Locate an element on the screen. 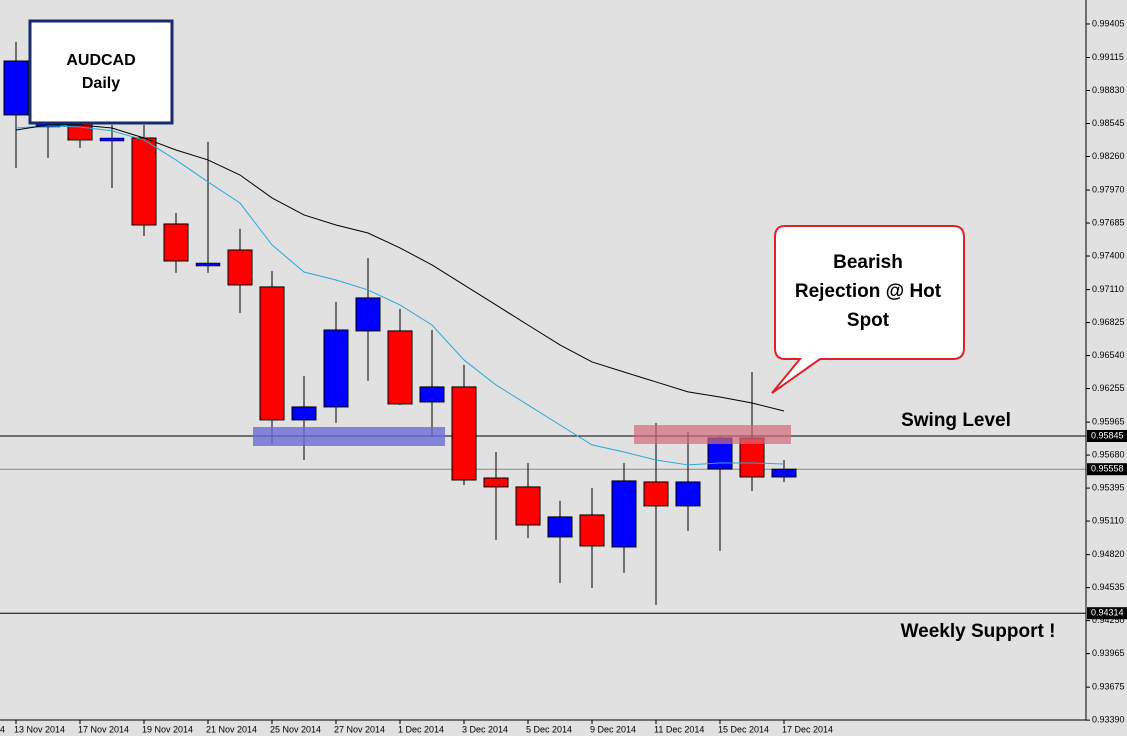  y-tick-label: 0.97685 is located at coordinates (1108, 222).